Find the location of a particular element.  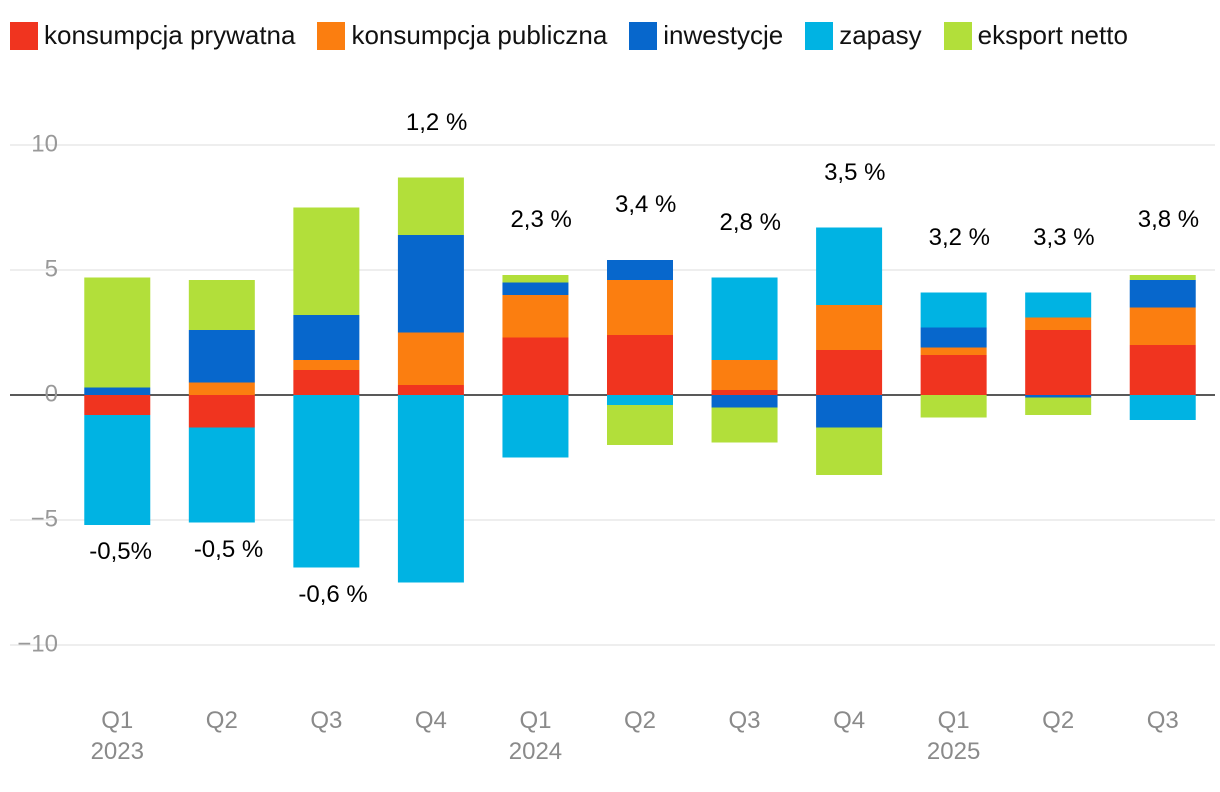

legend-item: konsumpcja publiczna is located at coordinates (462, 35).